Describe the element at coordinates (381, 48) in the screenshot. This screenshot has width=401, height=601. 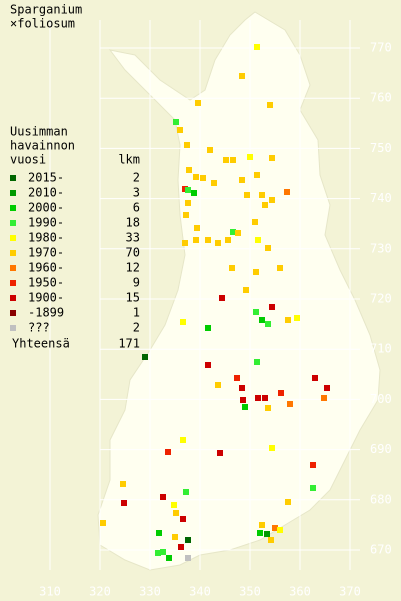
I see `y-label: 770` at that location.